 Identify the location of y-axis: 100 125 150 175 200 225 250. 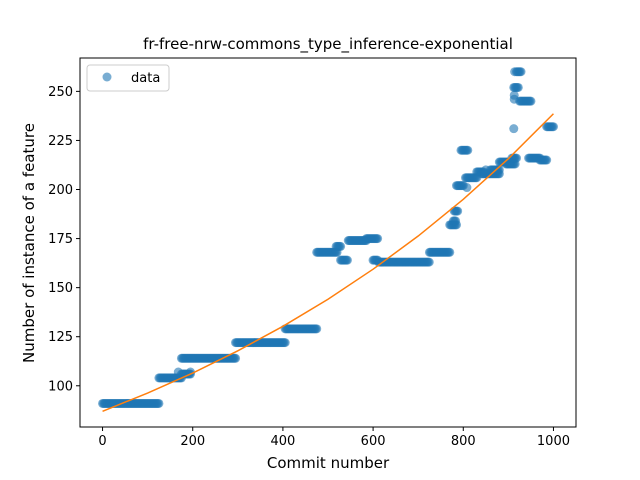
(64, 239).